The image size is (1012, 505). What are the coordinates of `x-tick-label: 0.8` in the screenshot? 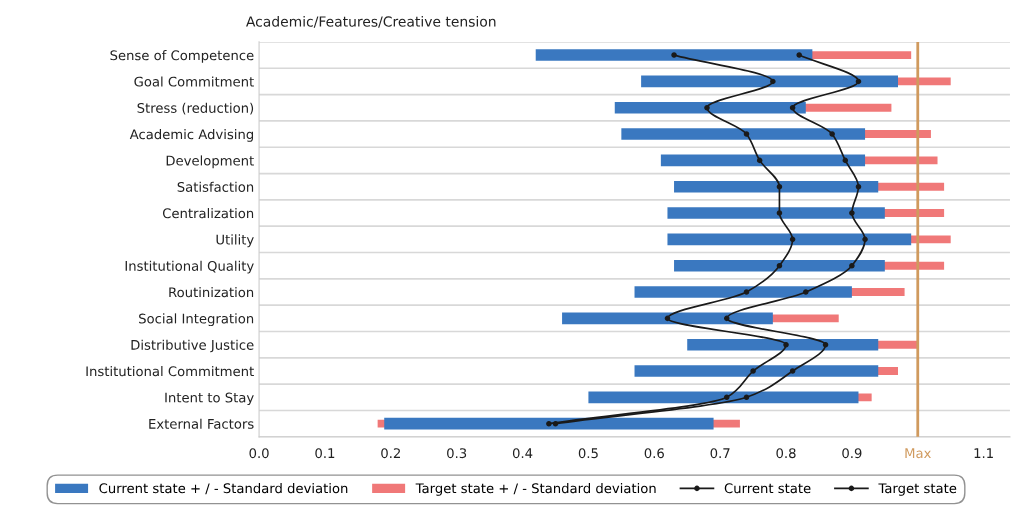 It's located at (786, 453).